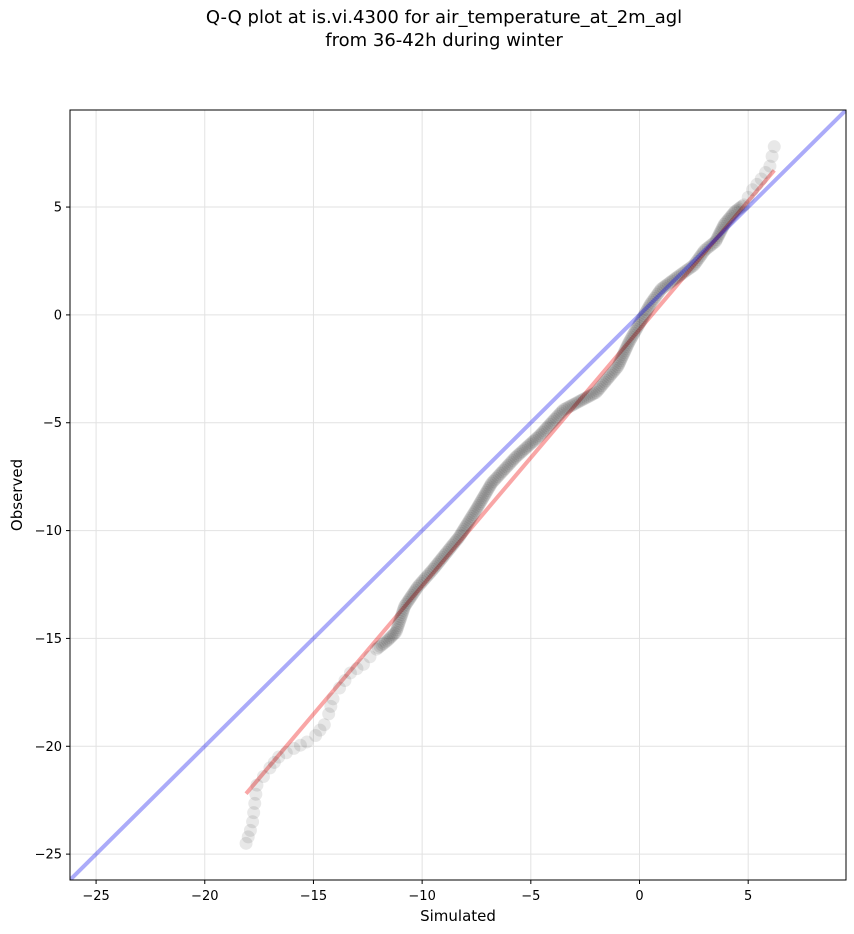  Describe the element at coordinates (52, 423) in the screenshot. I see `y-tick-label: −5` at that location.